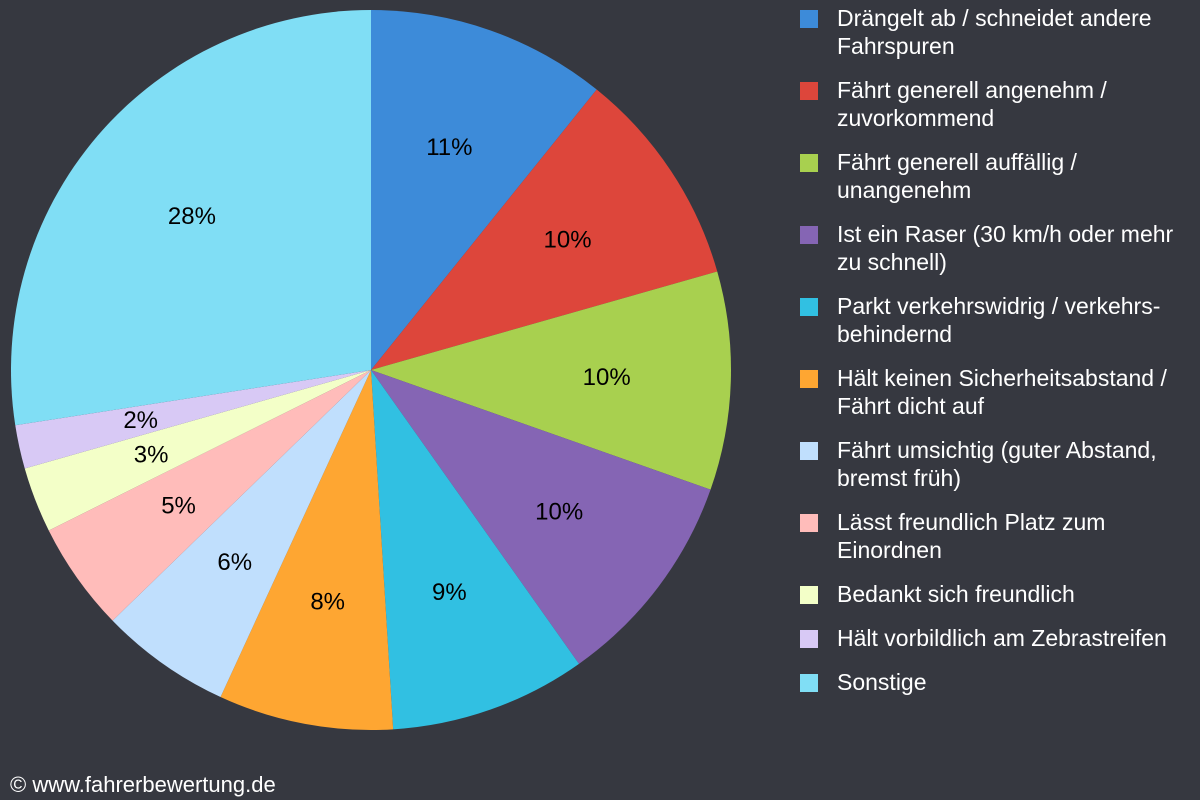  I want to click on pie-slice-ist-ein-raser-30-km-h-oder-mehr-zu-schnell, so click(541, 517).